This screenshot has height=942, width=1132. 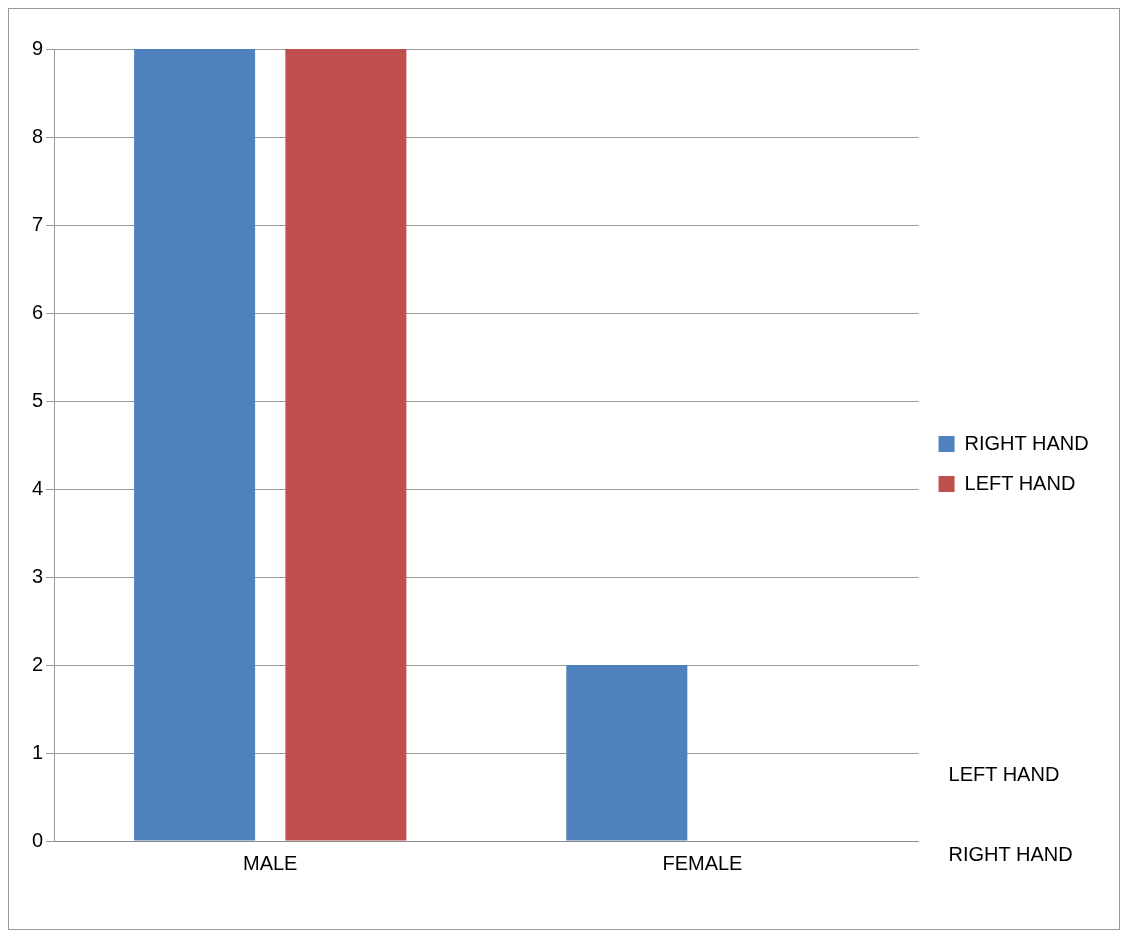 I want to click on x-tick-label: MALE, so click(x=270, y=862).